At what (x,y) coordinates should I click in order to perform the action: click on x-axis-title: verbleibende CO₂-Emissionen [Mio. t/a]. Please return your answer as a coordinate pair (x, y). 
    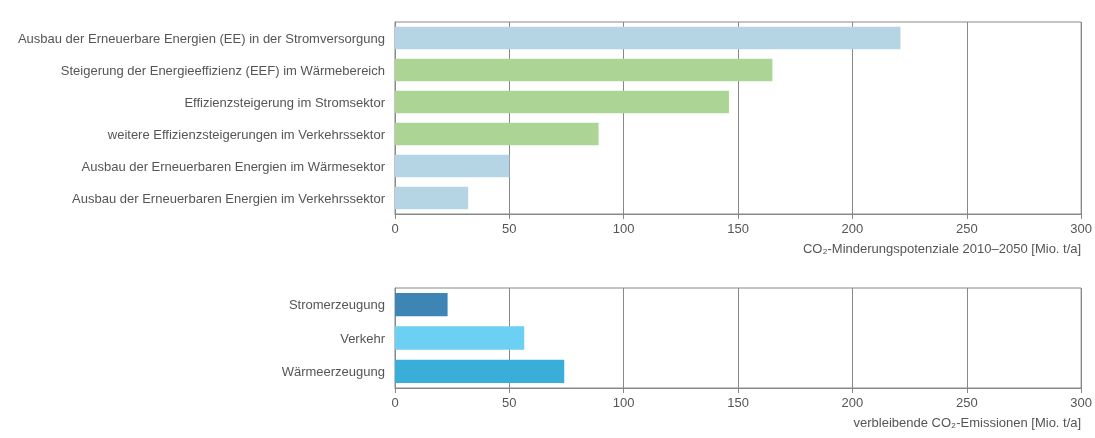
    Looking at the image, I should click on (967, 422).